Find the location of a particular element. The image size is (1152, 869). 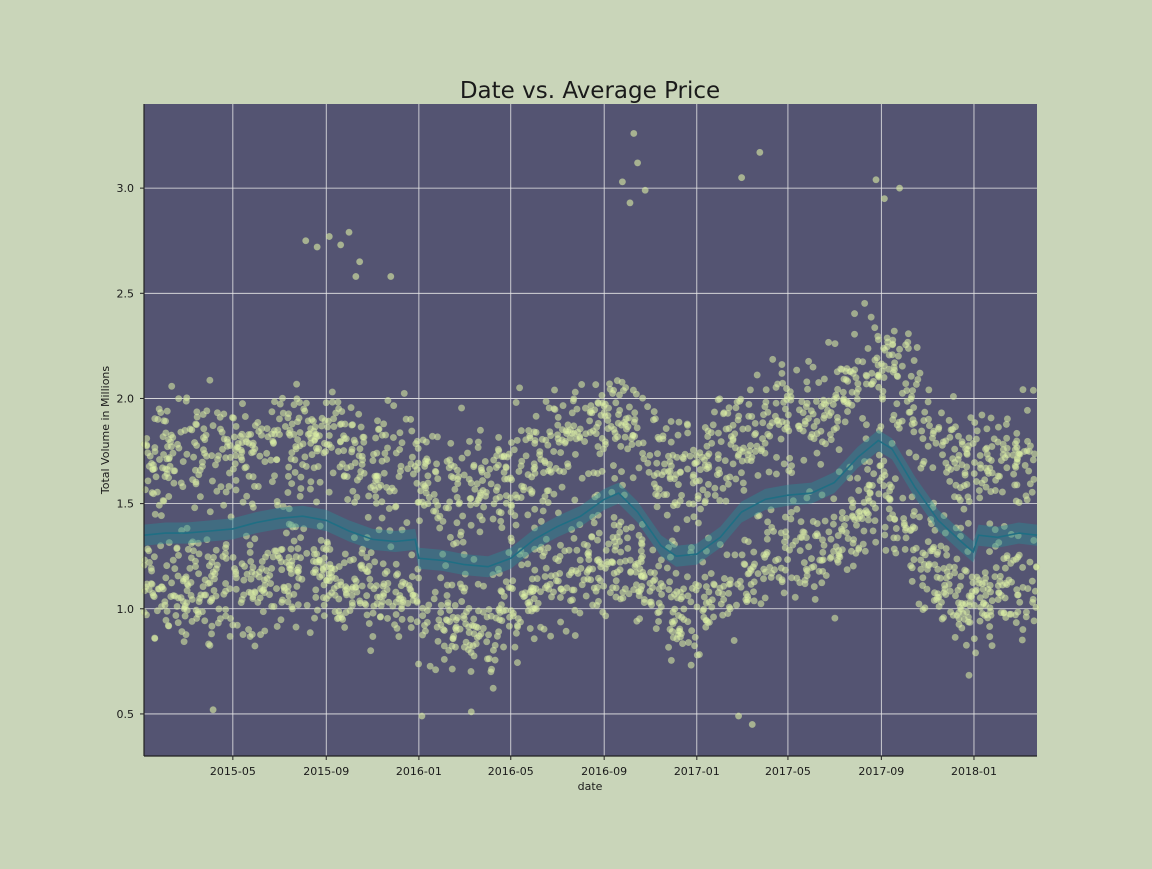

y-tick-label: 2.5 is located at coordinates (126, 293).